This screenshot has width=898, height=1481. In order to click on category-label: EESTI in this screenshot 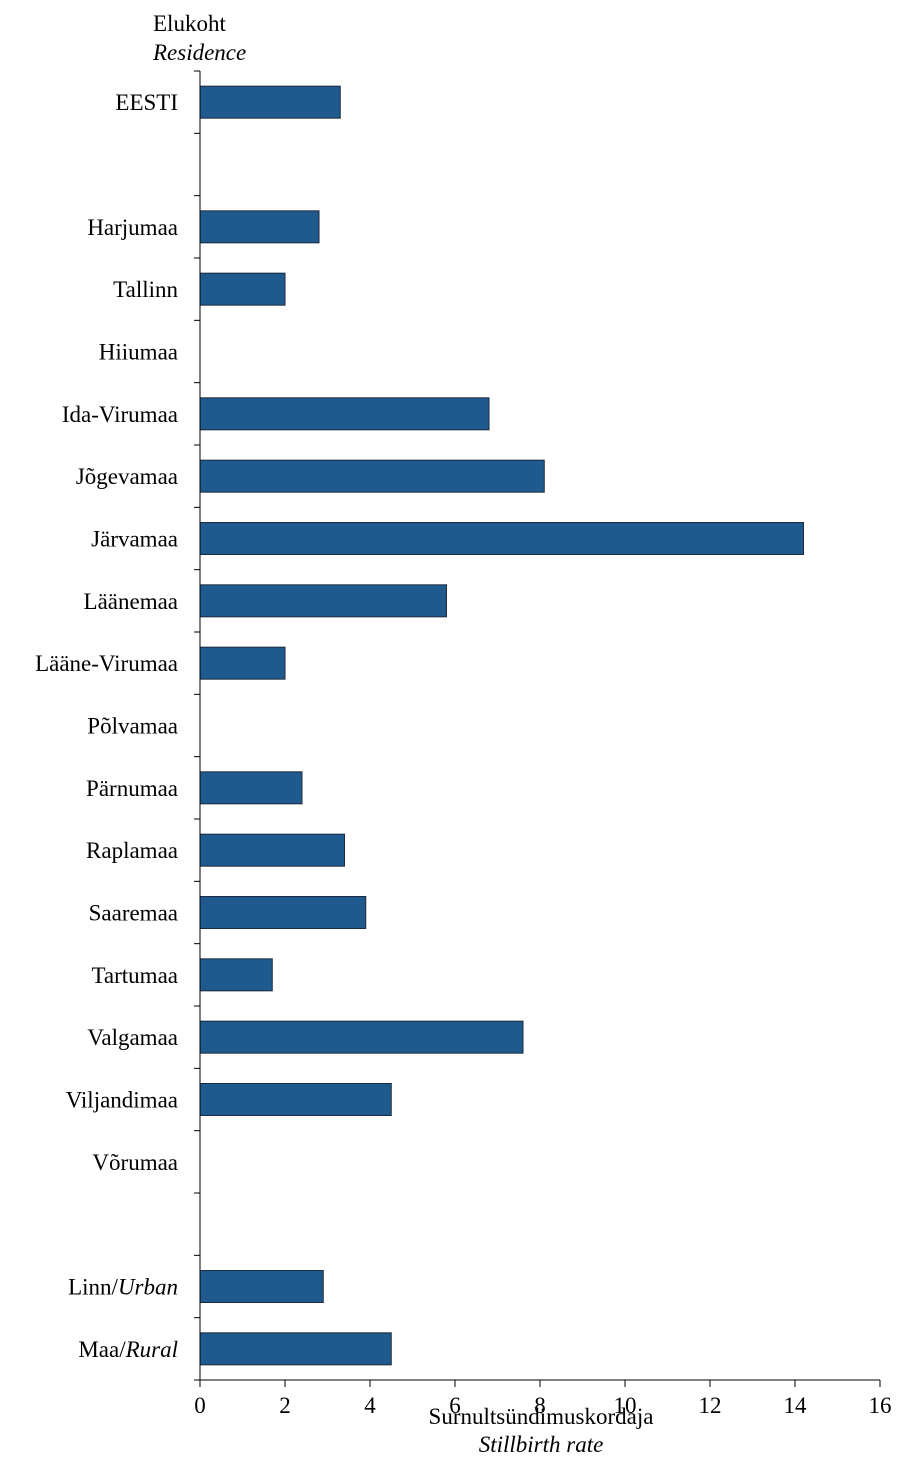, I will do `click(146, 102)`.